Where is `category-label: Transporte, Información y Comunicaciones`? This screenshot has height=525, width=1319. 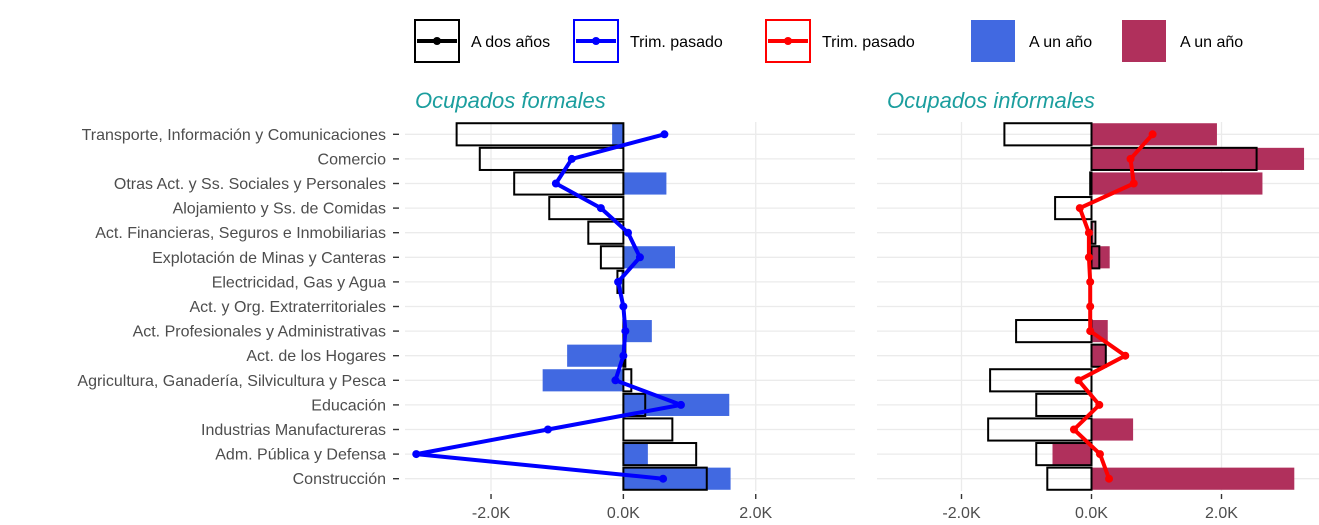 category-label: Transporte, Información y Comunicaciones is located at coordinates (234, 135).